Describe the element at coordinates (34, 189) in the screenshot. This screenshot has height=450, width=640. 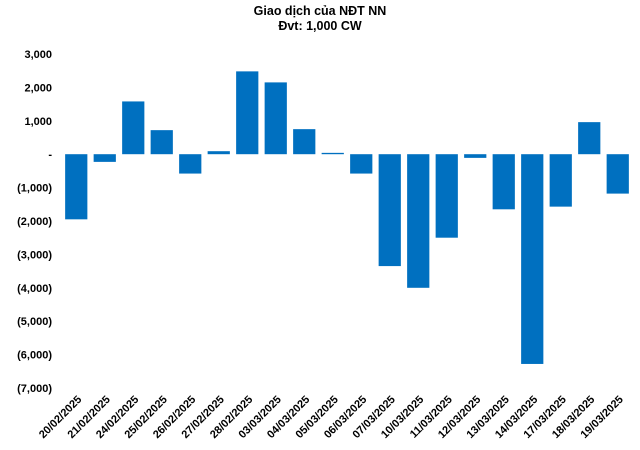
I see `y-tick-label: (1,000)` at that location.